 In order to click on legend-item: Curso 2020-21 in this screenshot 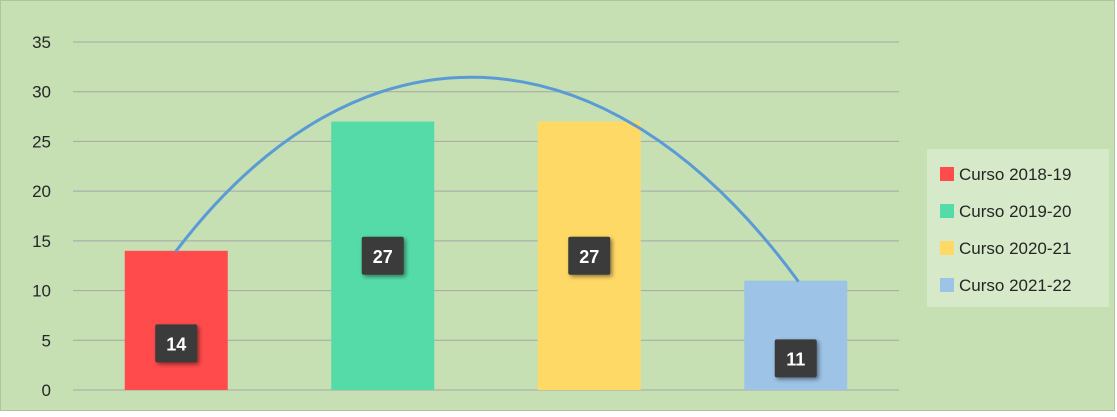, I will do `click(1005, 248)`.